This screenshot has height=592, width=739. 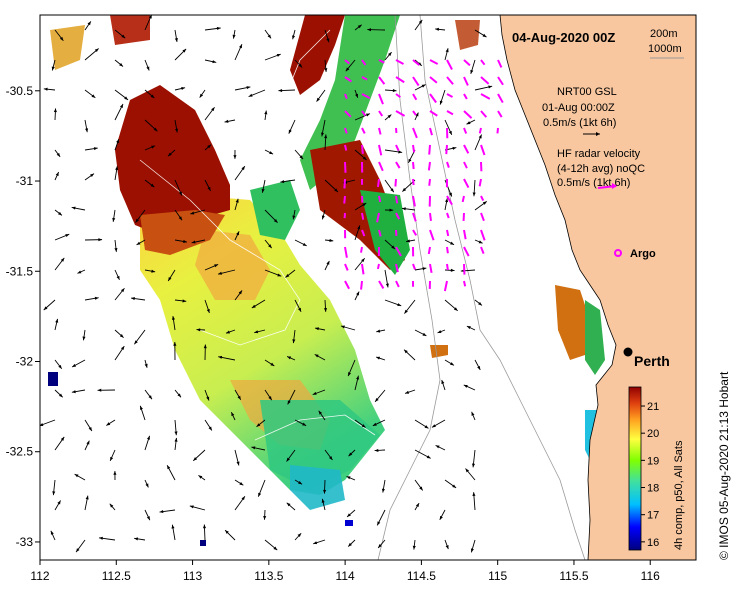 What do you see at coordinates (656, 468) in the screenshot?
I see `colorbar: 16 17 18 19 20 21 4h comp, p50, All Sats` at bounding box center [656, 468].